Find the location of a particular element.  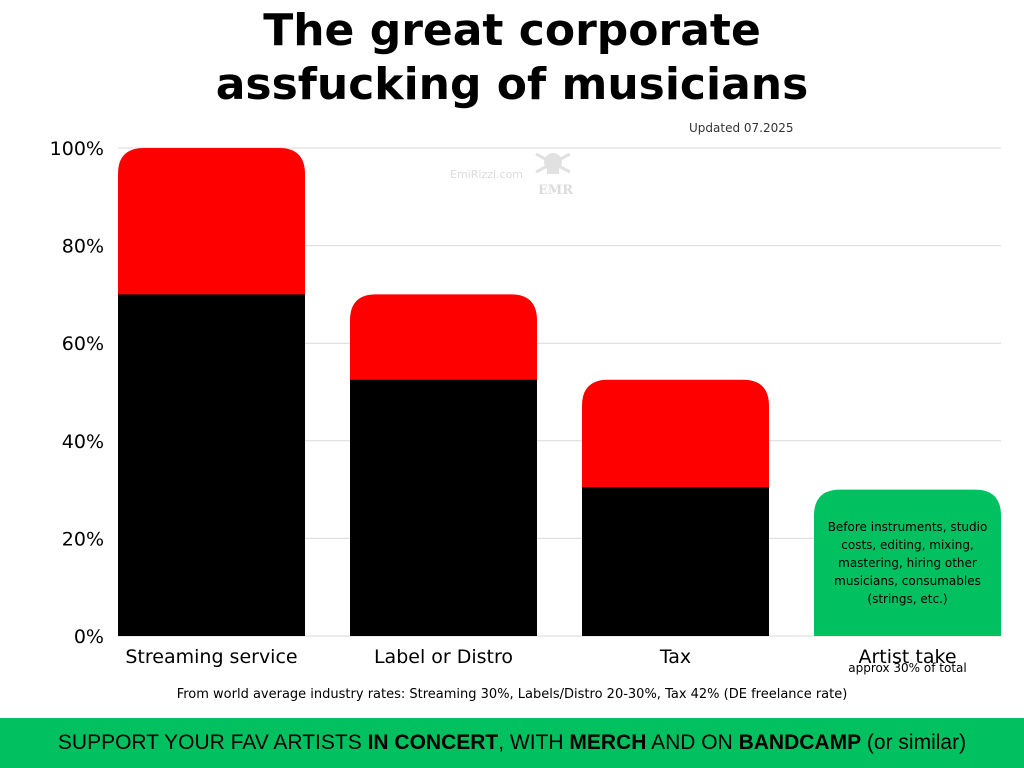

y-tick-label: 100% is located at coordinates (77, 149).